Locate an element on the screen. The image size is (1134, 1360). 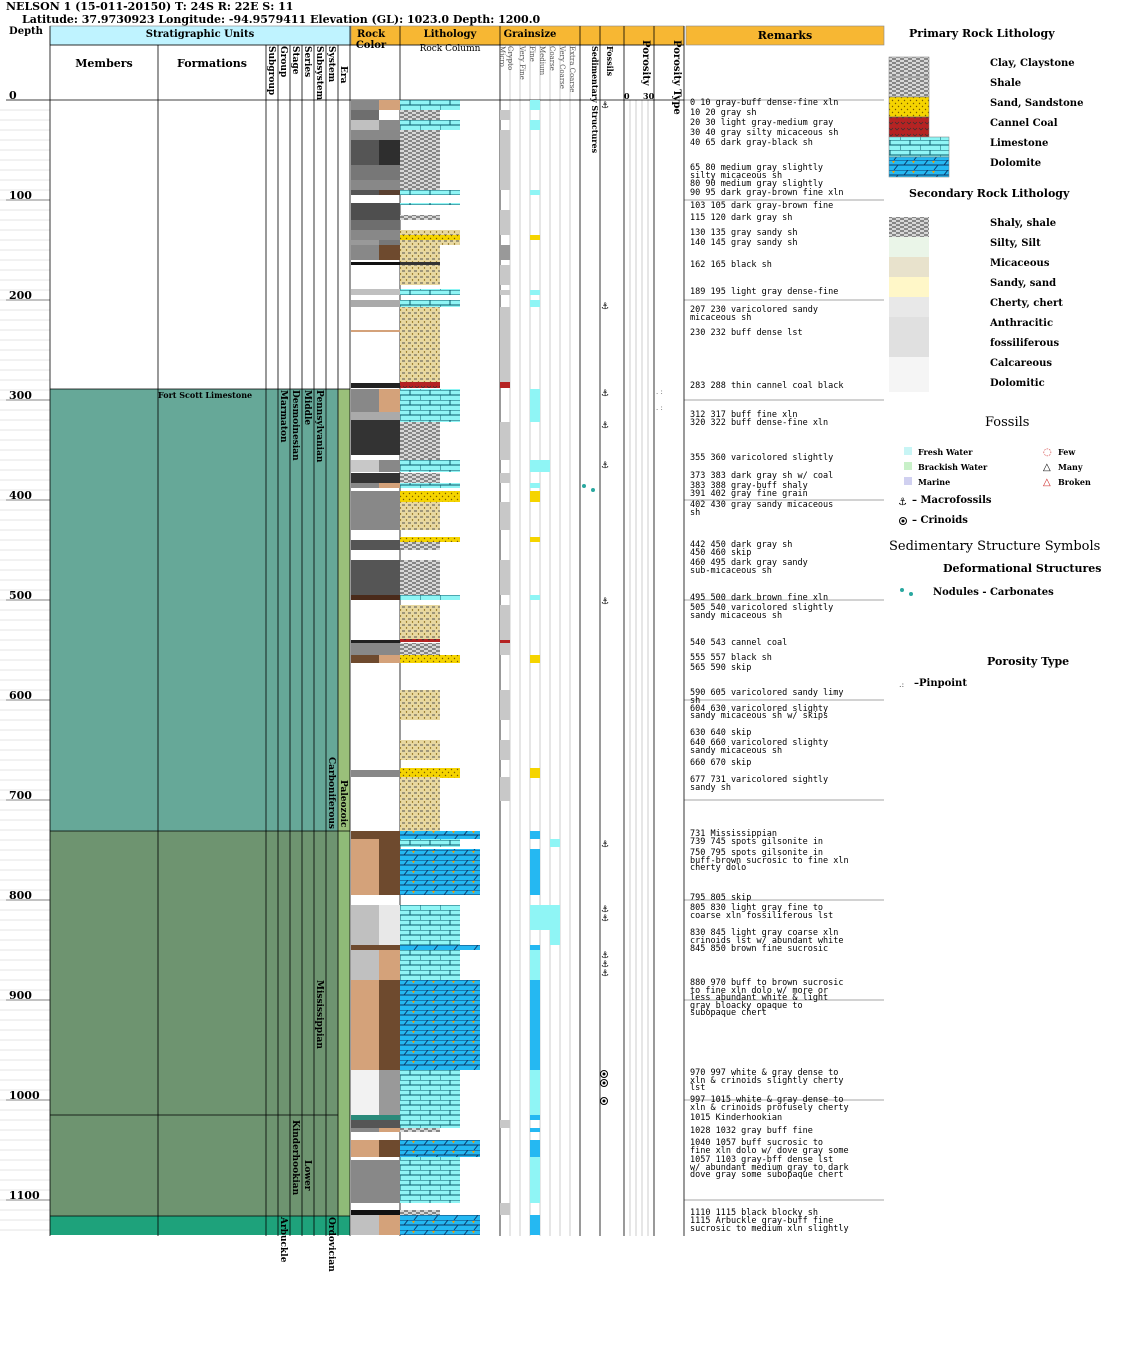
depth-label: 200 is located at coordinates (20, 295).